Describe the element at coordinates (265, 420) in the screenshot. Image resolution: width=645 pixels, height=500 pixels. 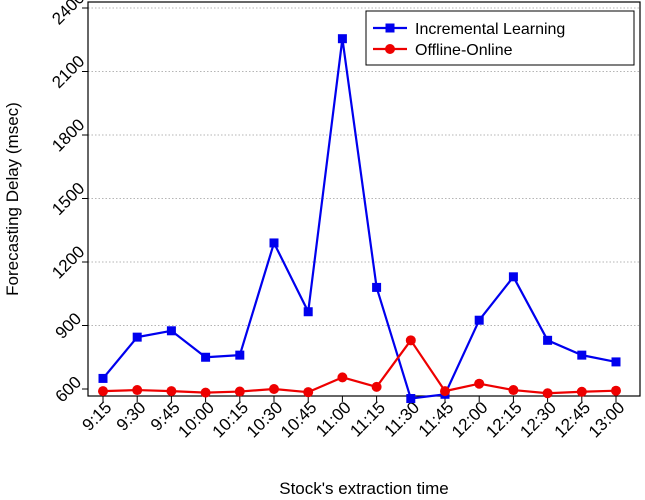
I see `x-tick-label: 10:30` at that location.